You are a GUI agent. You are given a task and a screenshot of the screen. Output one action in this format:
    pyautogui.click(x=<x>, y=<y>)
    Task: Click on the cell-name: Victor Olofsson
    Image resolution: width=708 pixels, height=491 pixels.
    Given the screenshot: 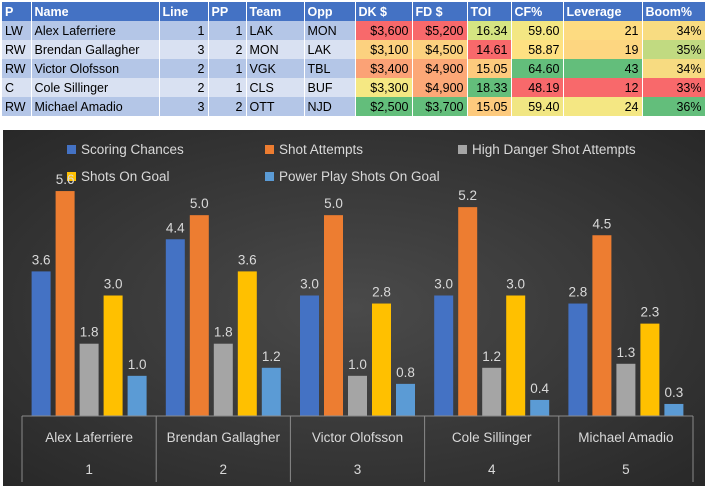 What is the action you would take?
    pyautogui.click(x=95, y=68)
    